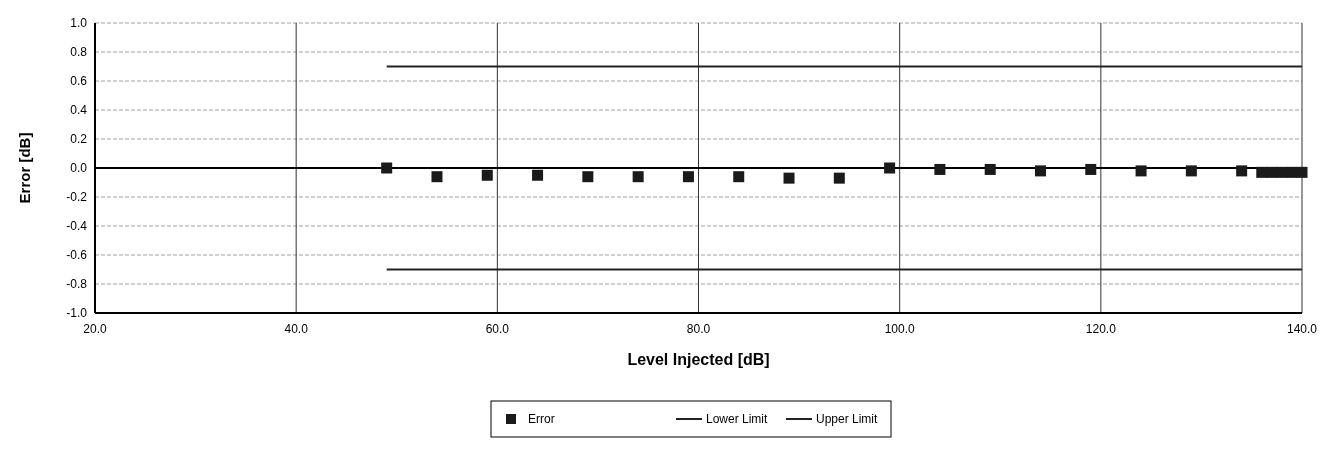  I want to click on y-tick-label: 1.0, so click(79, 23).